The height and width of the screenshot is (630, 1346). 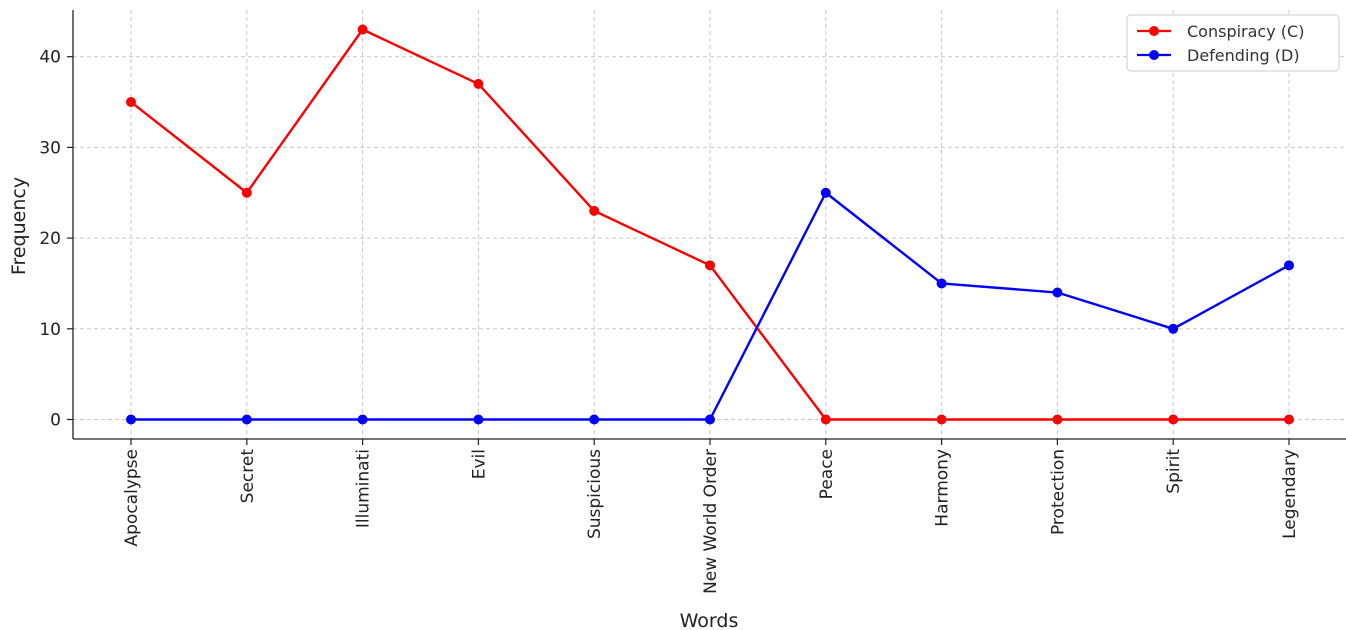 I want to click on x-tick-label: Apocalypse, so click(x=132, y=497).